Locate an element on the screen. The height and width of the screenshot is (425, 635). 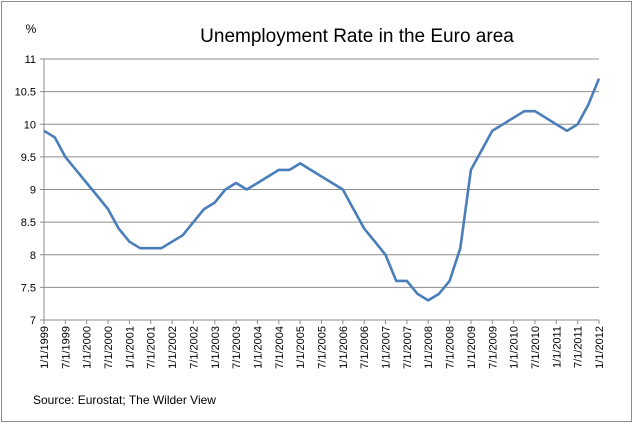
chart-title: Unemployment Rate in the Euro area is located at coordinates (357, 36).